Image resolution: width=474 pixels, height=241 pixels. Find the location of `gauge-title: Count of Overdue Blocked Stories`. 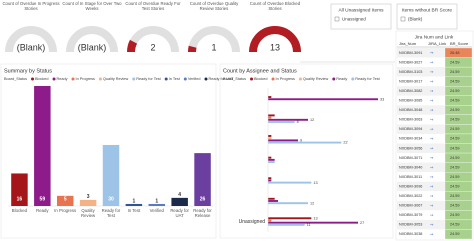

gauge-title: Count of Overdue Blocked Stories is located at coordinates (275, 6).